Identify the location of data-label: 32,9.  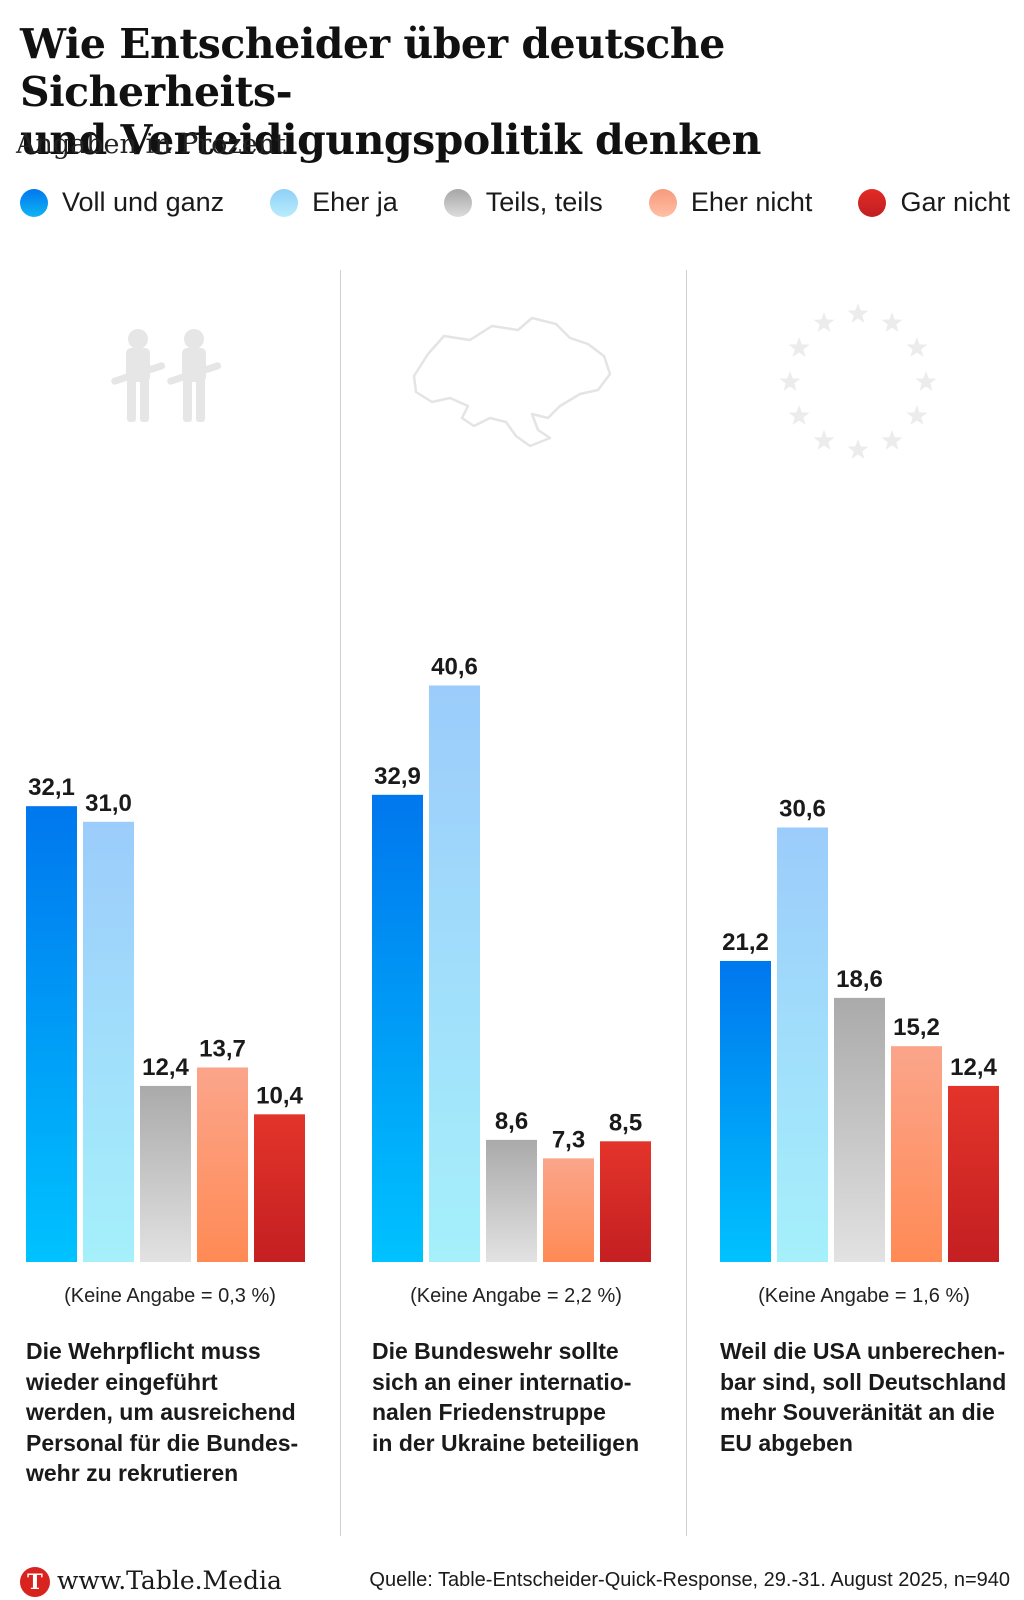
(397, 776).